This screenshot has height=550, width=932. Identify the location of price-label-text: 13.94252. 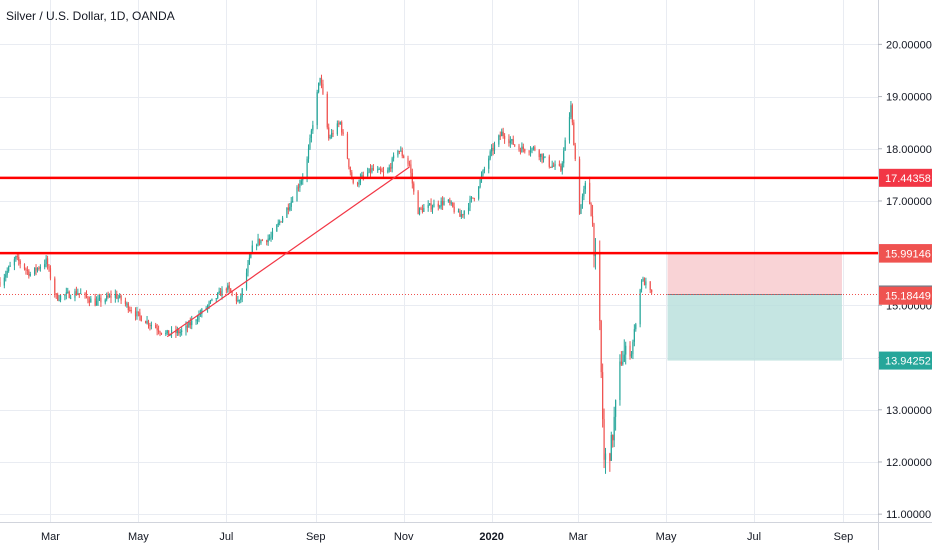
(908, 362).